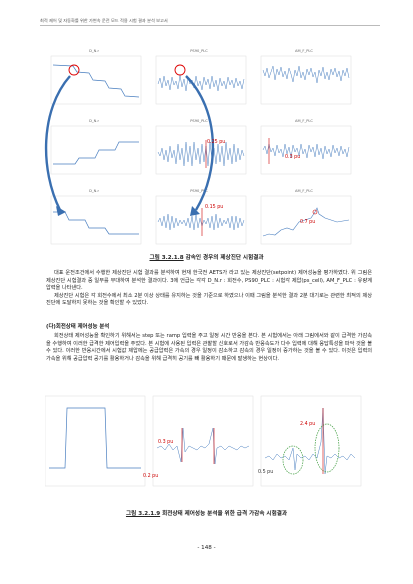  I want to click on annotation: 0.25 pu, so click(216, 142).